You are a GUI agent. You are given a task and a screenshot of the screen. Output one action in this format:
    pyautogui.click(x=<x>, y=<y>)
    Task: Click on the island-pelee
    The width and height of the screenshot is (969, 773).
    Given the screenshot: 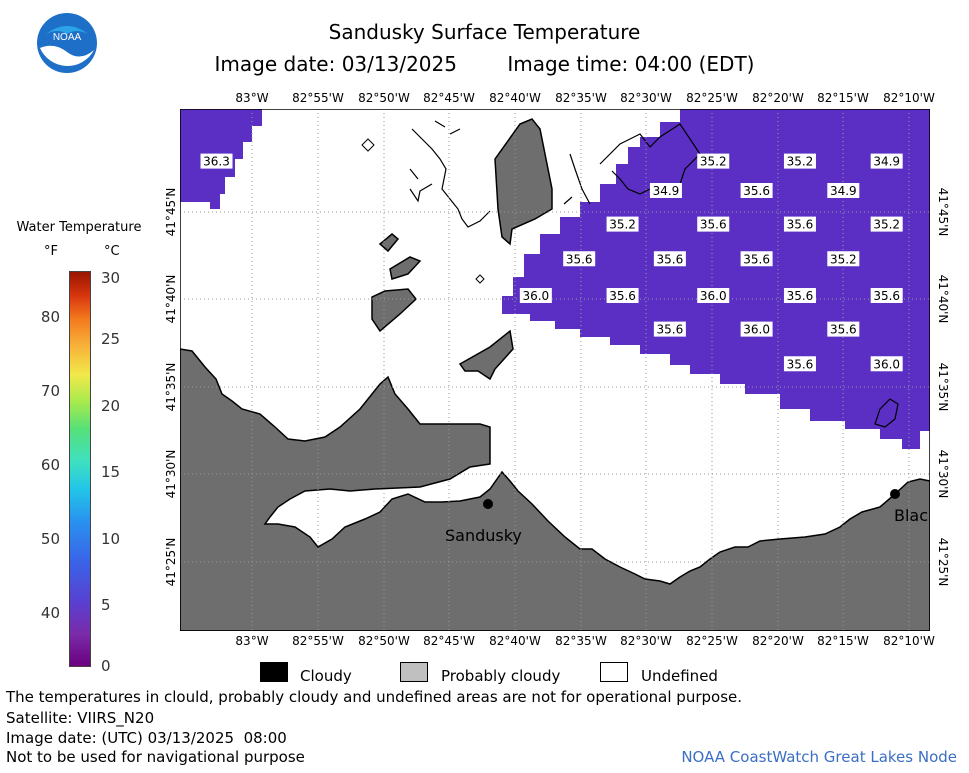 What is the action you would take?
    pyautogui.click(x=523, y=182)
    